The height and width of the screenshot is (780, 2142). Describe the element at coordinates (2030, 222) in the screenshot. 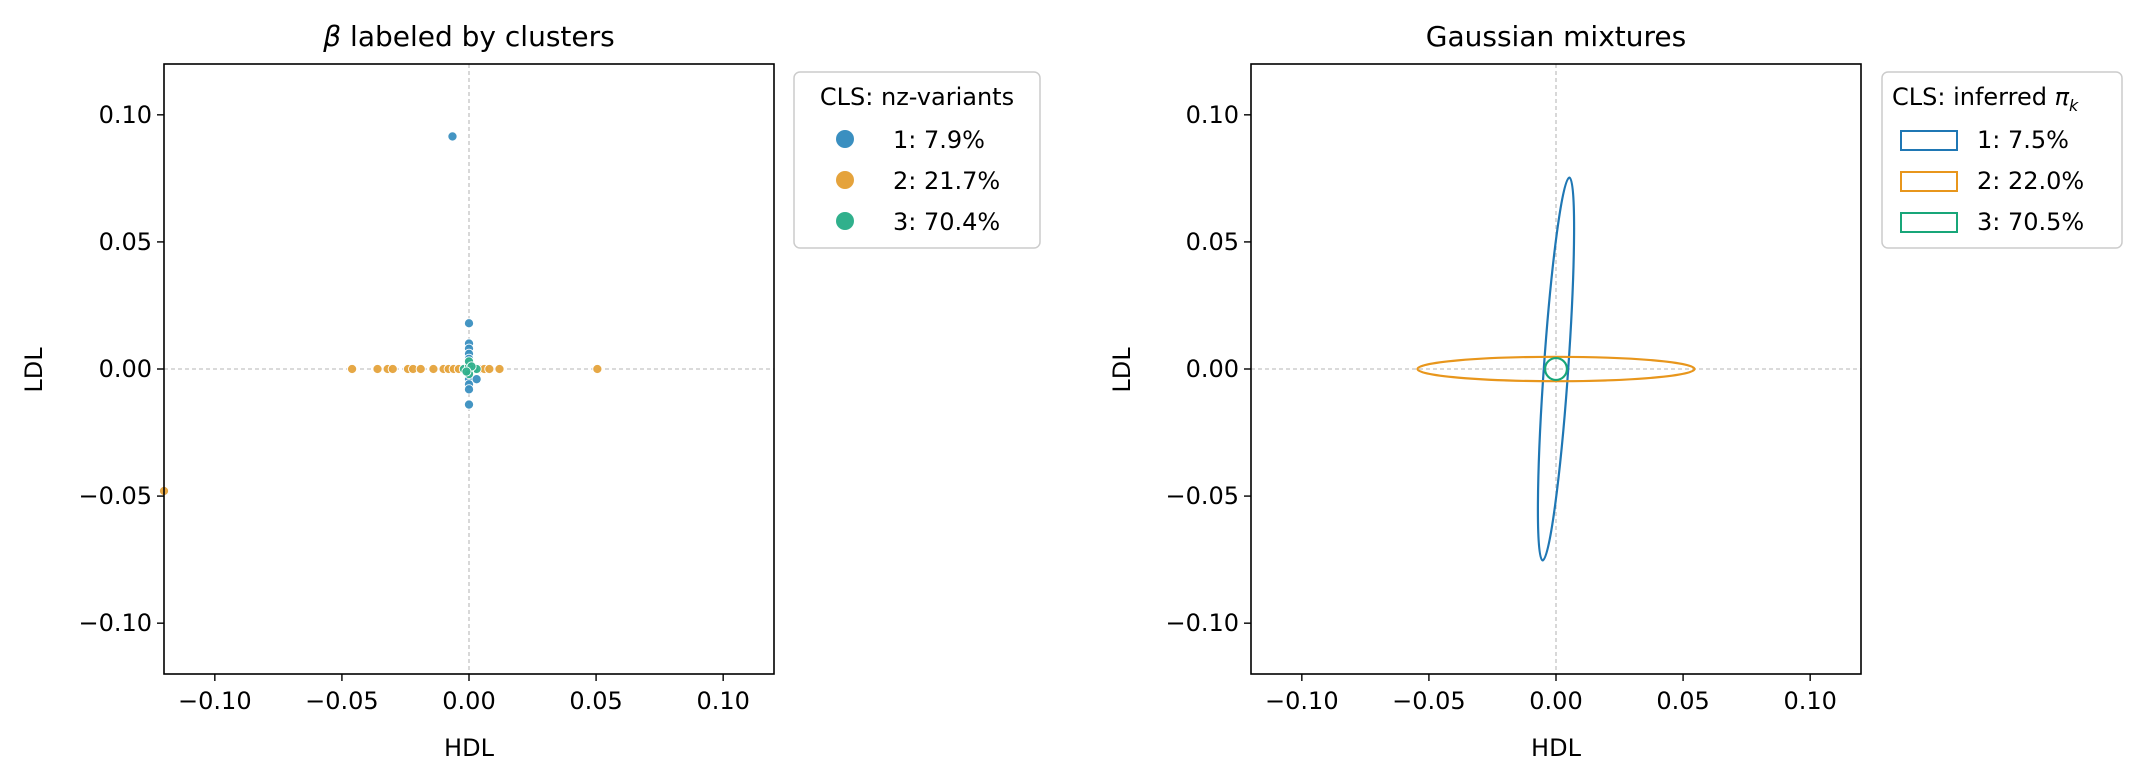

I see `right-legend-entry-3: 3: 70.5%` at that location.